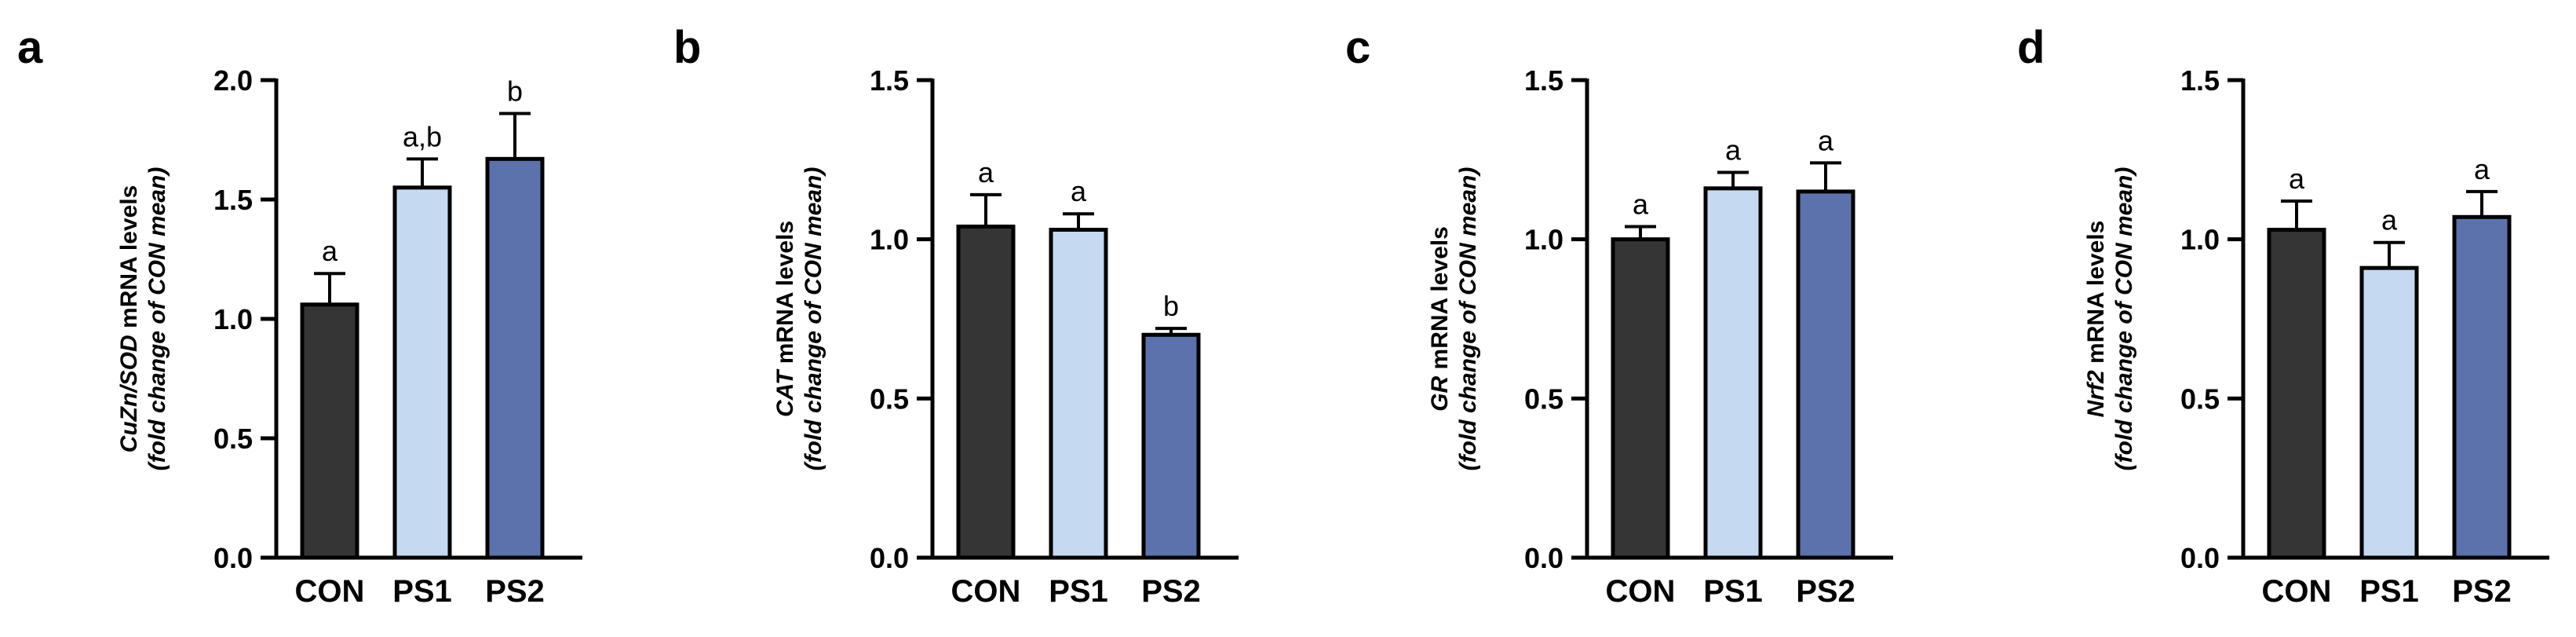 The width and height of the screenshot is (2576, 637). What do you see at coordinates (422, 136) in the screenshot?
I see `significance-label: a,b` at bounding box center [422, 136].